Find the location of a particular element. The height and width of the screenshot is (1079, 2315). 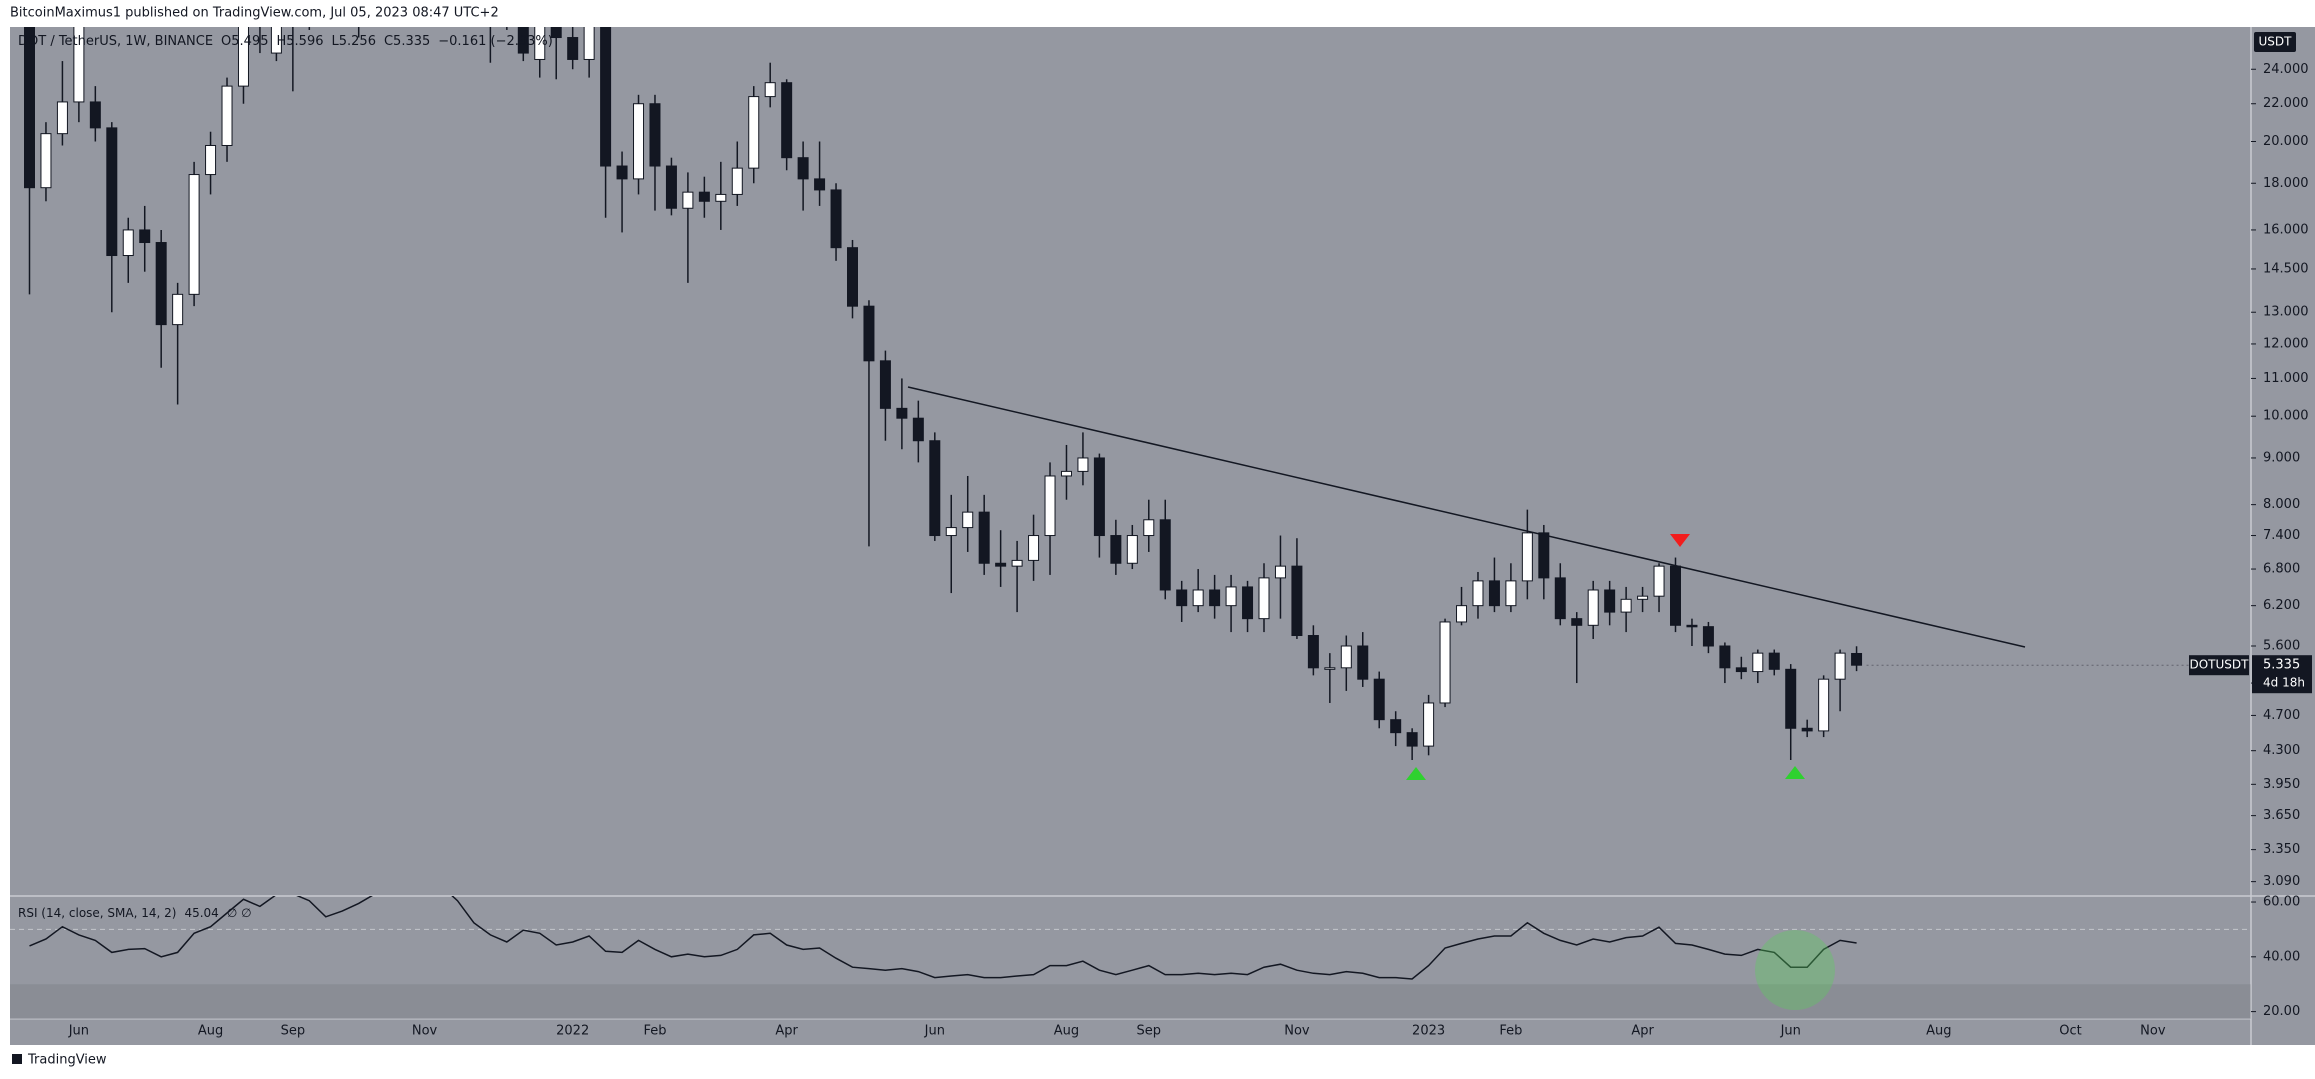

ohlc-value: 5.596 is located at coordinates (304, 41).